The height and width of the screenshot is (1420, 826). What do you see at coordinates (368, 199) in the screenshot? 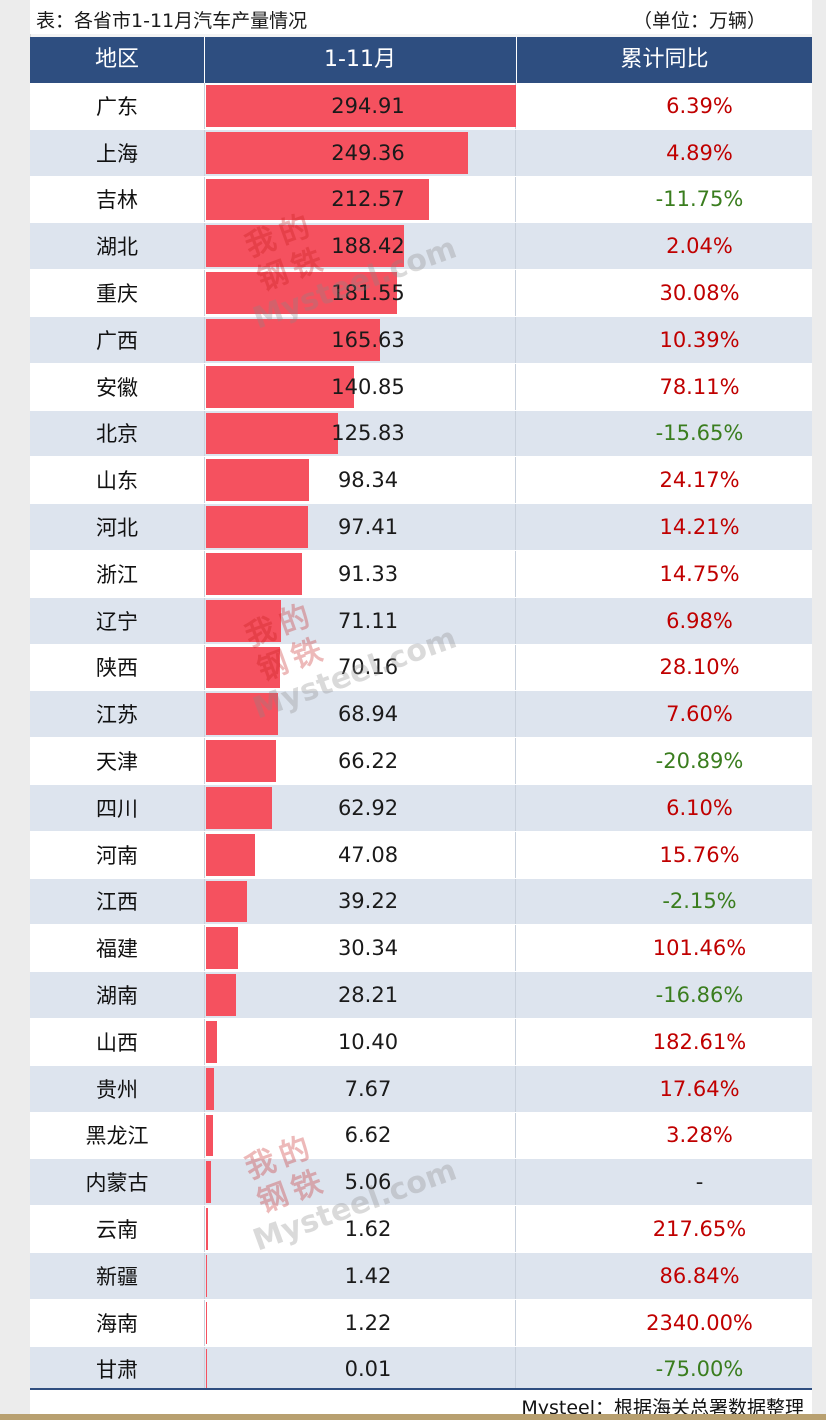
I see `production-value: 212.57` at bounding box center [368, 199].